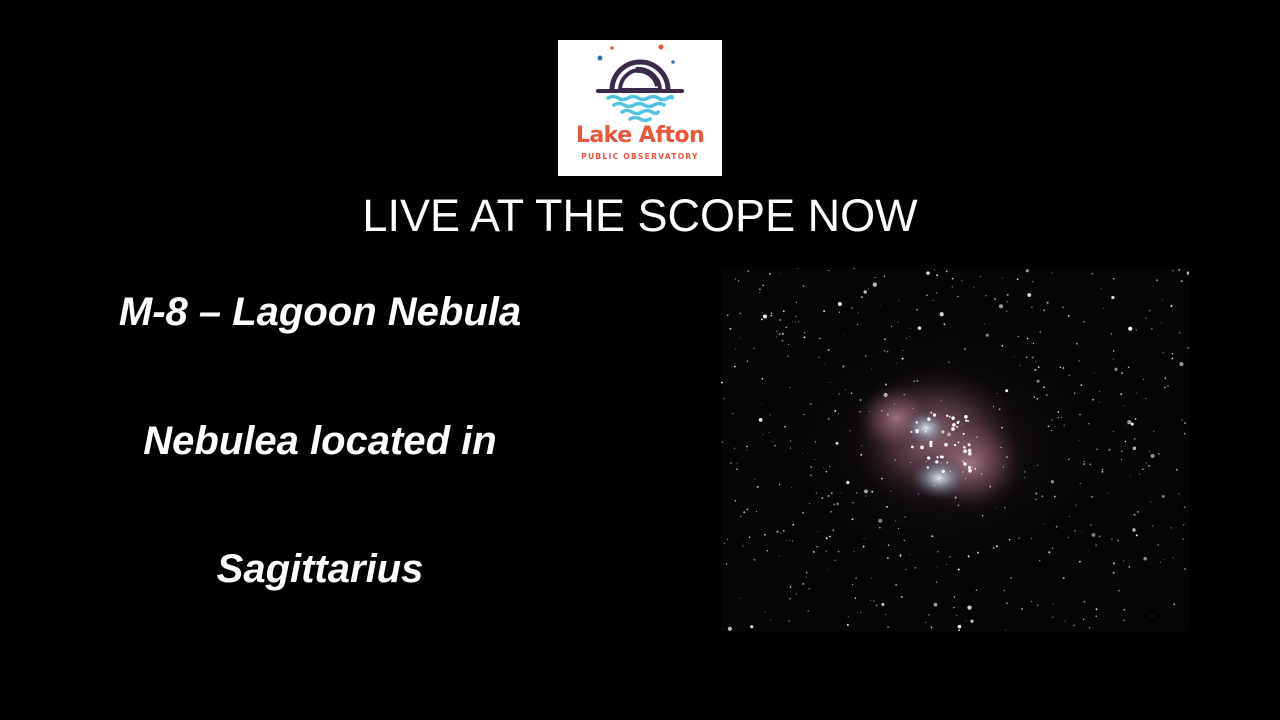 The width and height of the screenshot is (1280, 720). I want to click on object-name: M-8 – Lagoon Nebula, so click(320, 312).